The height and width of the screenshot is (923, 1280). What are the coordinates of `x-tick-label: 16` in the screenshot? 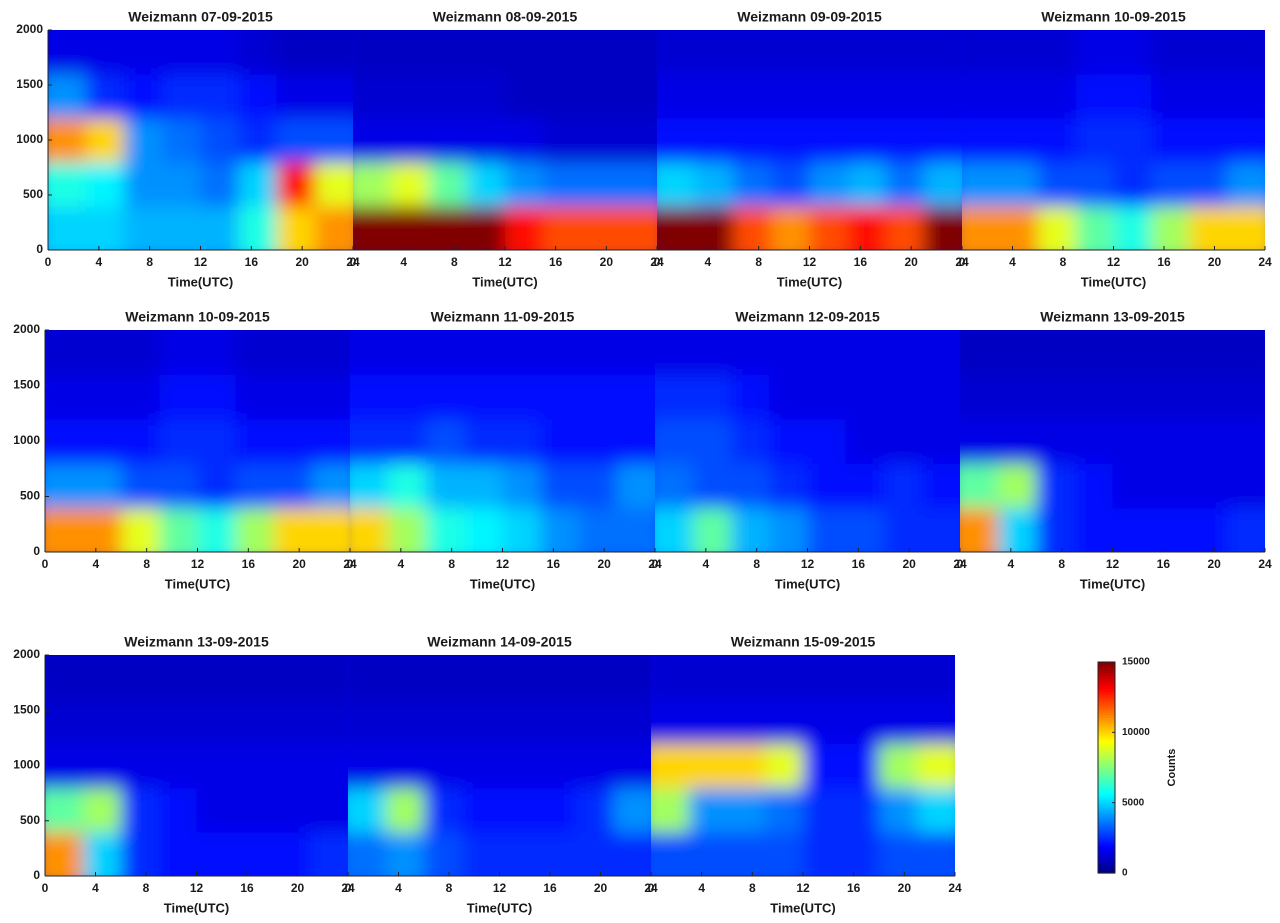 It's located at (1164, 564).